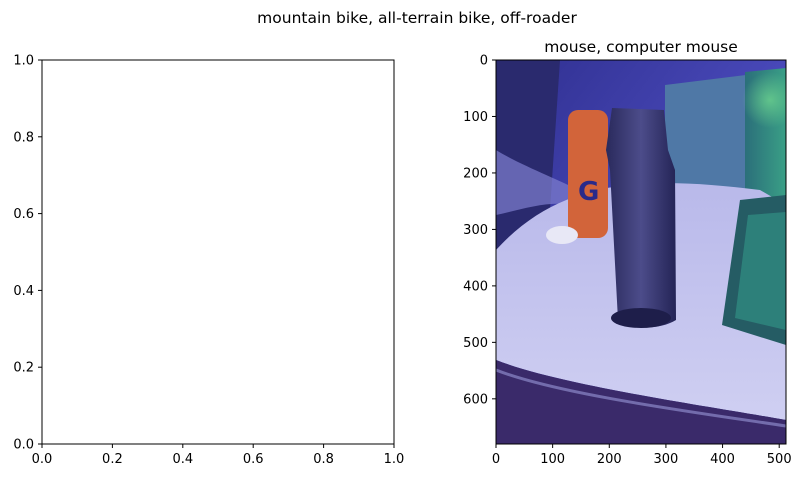 Image resolution: width=802 pixels, height=478 pixels. What do you see at coordinates (475, 399) in the screenshot?
I see `y-tick-label: 600` at bounding box center [475, 399].